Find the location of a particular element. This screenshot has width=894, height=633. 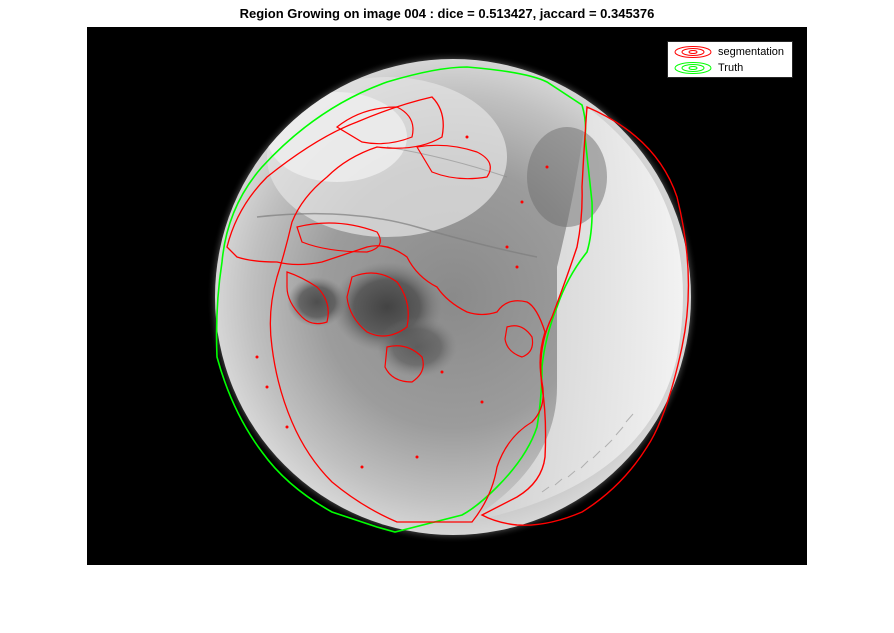

legend-item-truth: Truth is located at coordinates (707, 68).